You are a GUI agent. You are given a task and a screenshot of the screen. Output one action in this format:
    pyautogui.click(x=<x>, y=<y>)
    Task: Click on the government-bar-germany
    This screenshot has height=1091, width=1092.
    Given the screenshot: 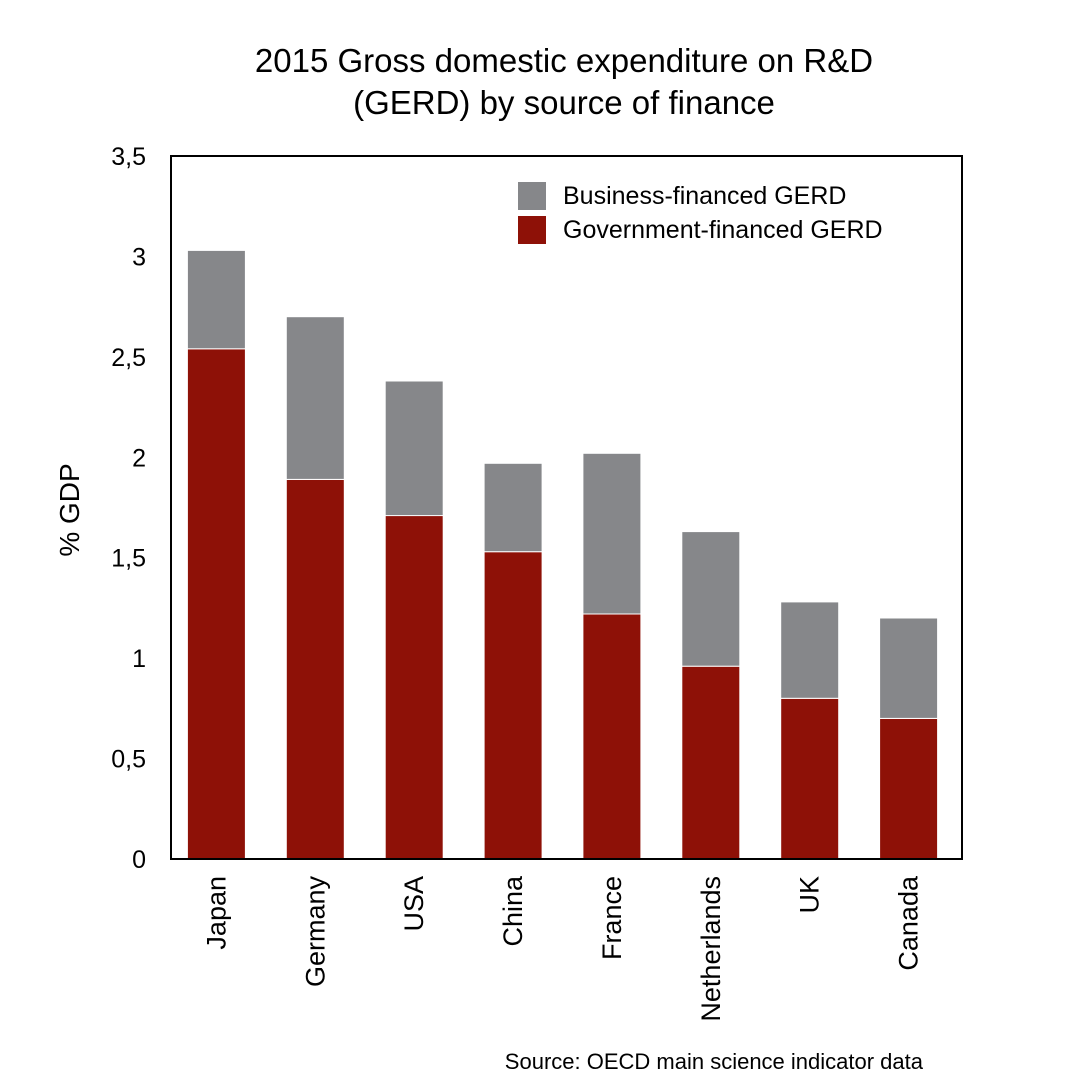 What is the action you would take?
    pyautogui.click(x=315, y=669)
    